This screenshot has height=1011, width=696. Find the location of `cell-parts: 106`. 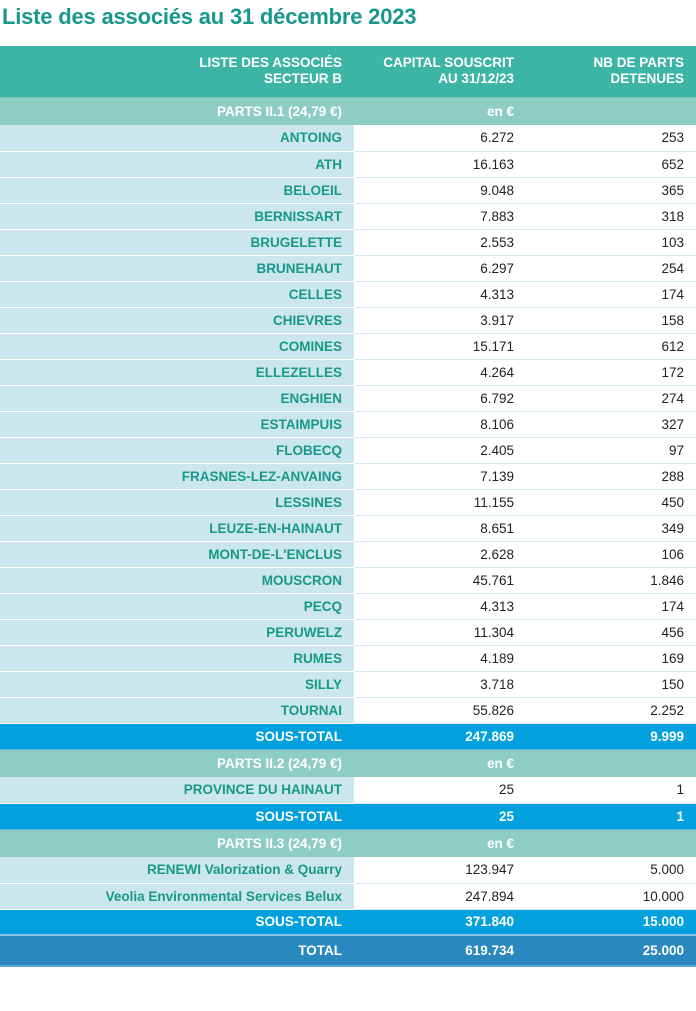

cell-parts: 106 is located at coordinates (611, 554).